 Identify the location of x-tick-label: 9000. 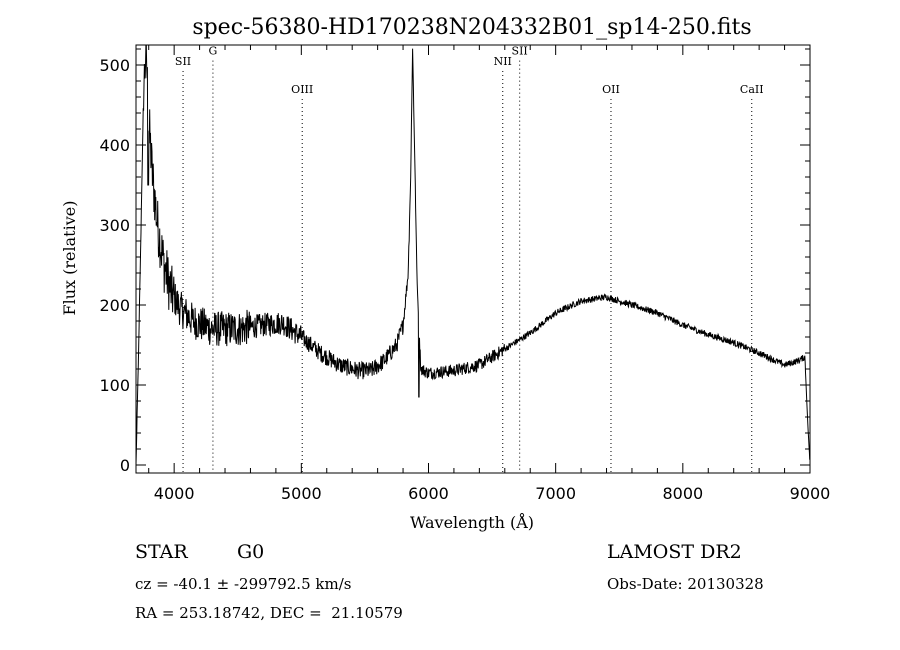
(810, 493).